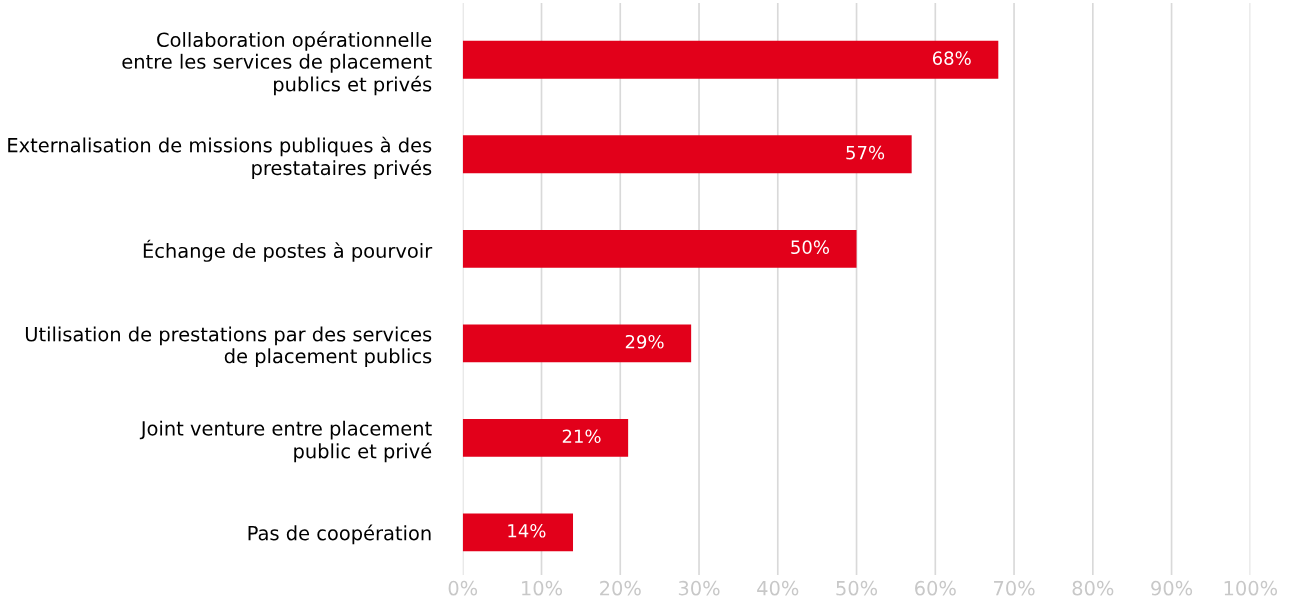 This screenshot has width=1289, height=602. What do you see at coordinates (220, 157) in the screenshot?
I see `y-tick-label: Externalisation de missions publiques à des prestataires privés` at bounding box center [220, 157].